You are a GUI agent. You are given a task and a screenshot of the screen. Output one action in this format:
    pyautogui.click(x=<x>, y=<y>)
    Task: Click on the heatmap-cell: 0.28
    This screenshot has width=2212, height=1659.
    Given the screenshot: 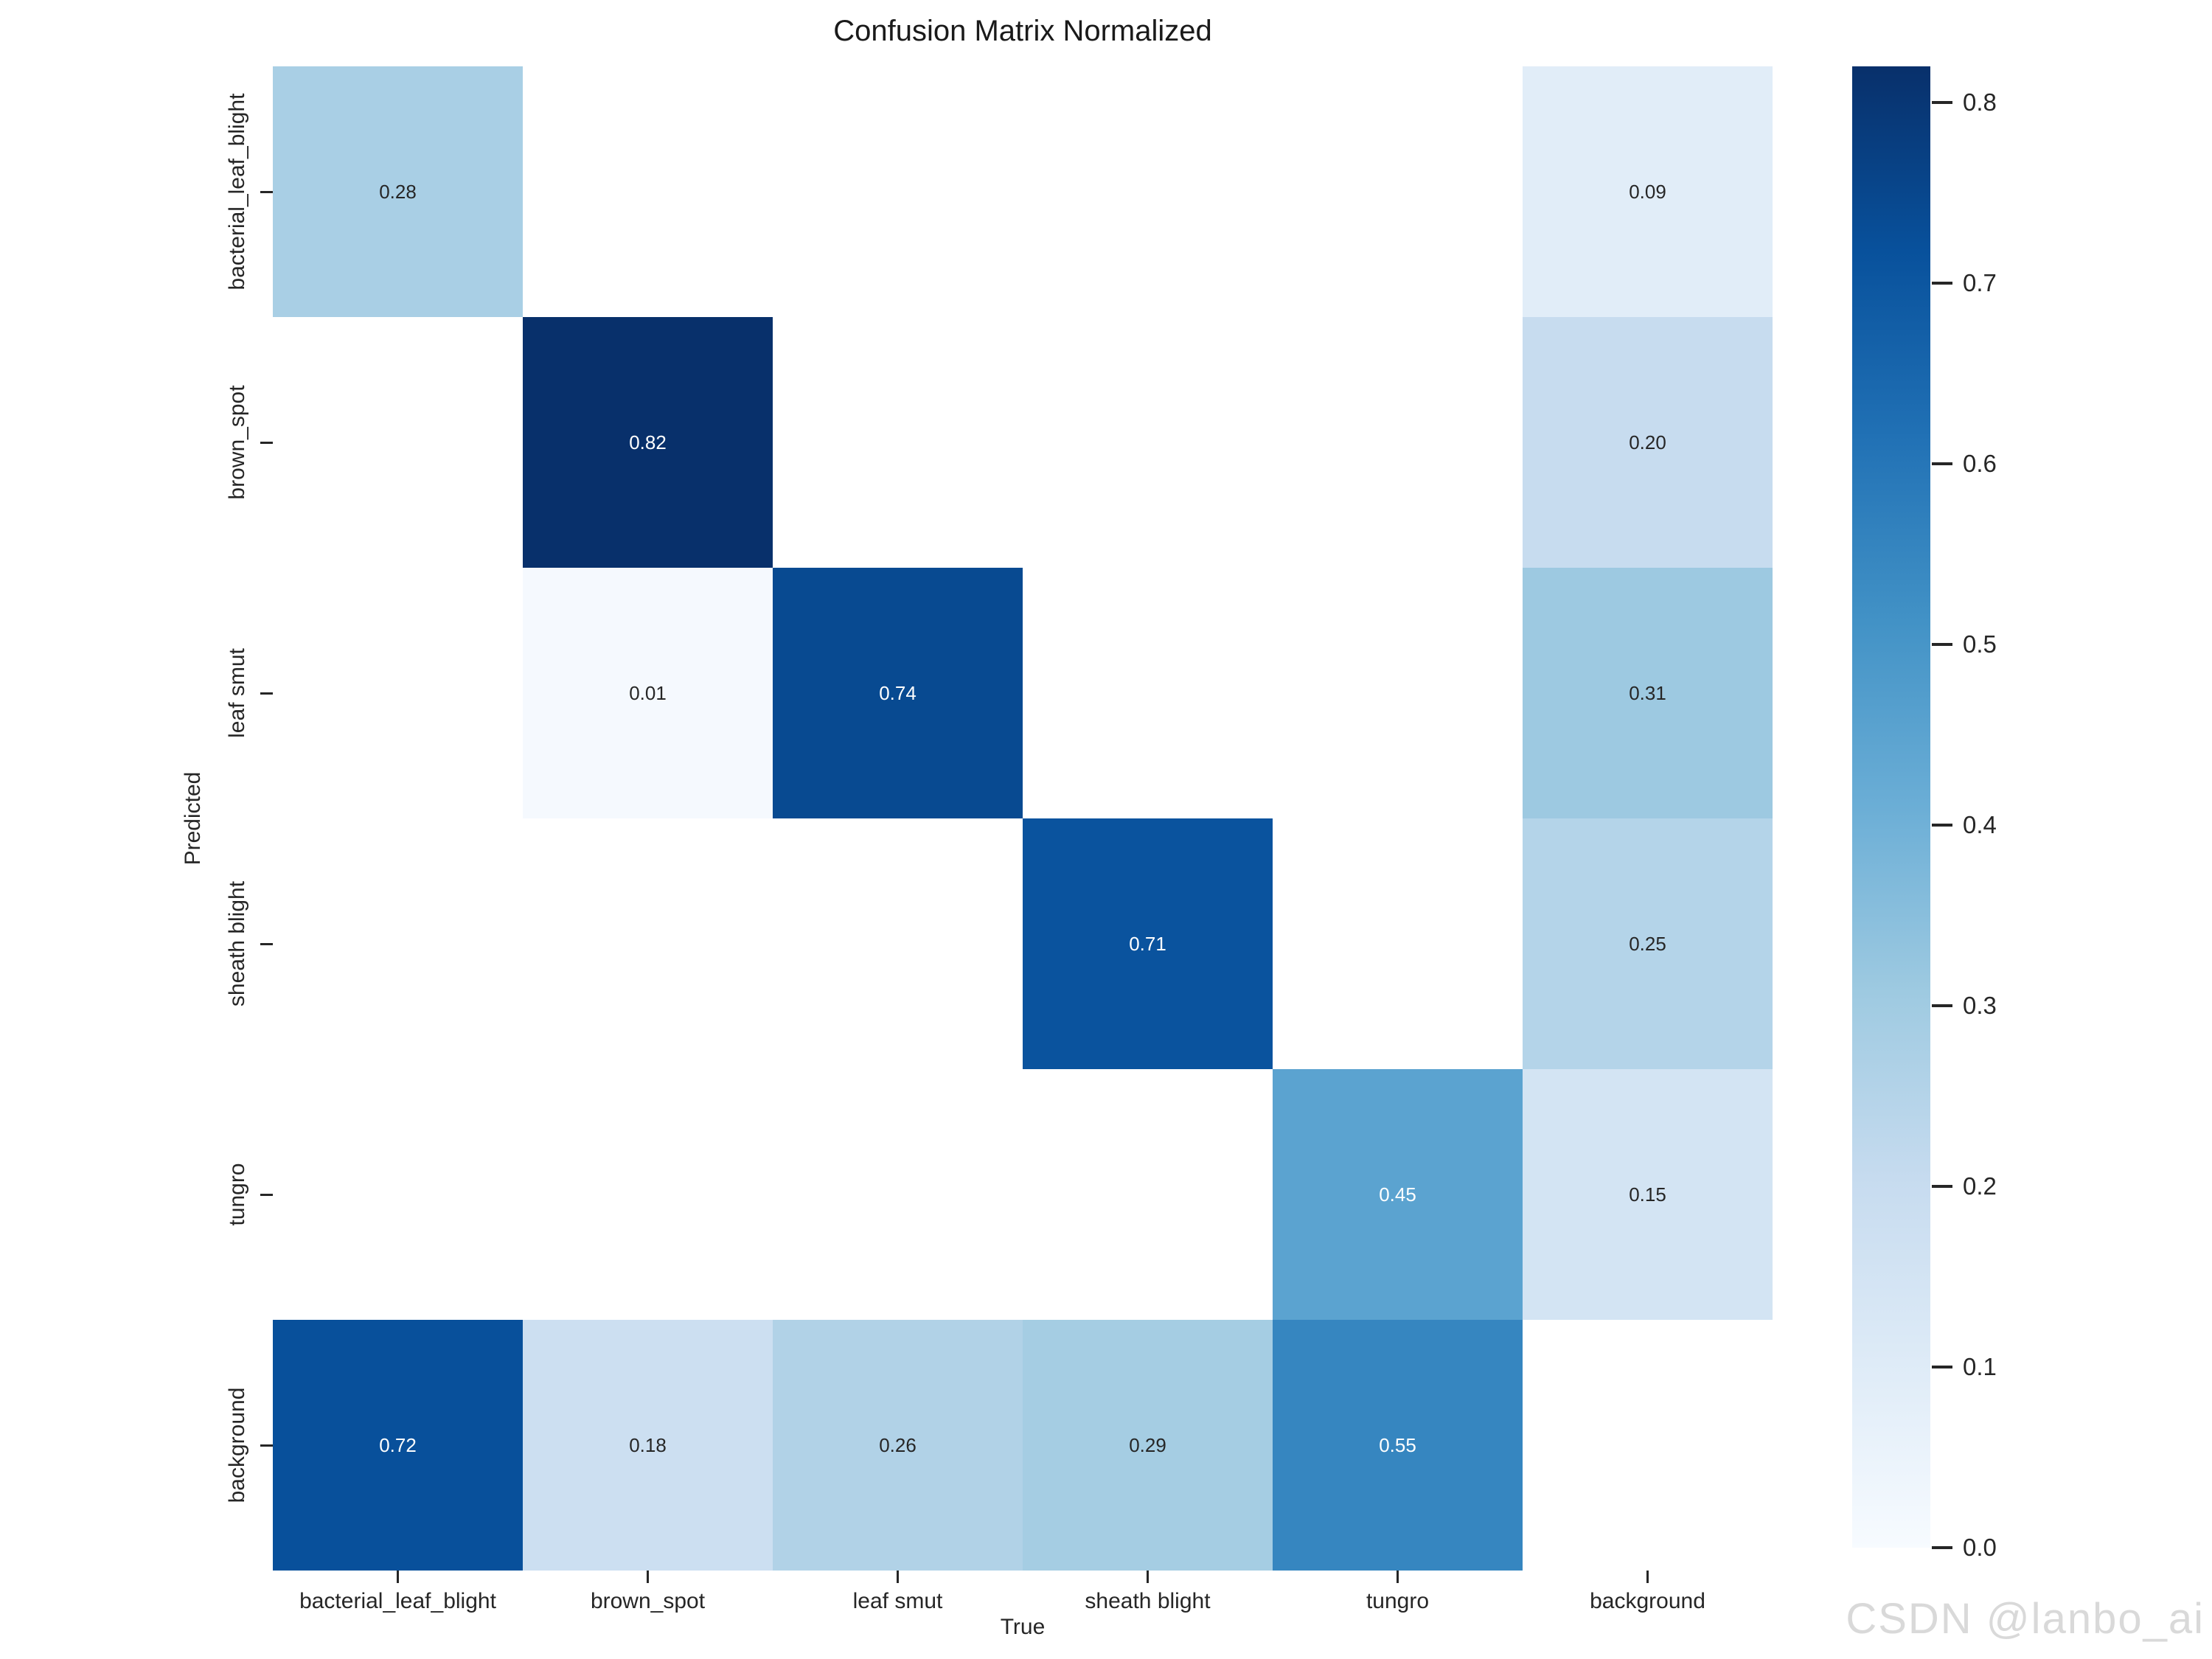 What is the action you would take?
    pyautogui.click(x=398, y=191)
    